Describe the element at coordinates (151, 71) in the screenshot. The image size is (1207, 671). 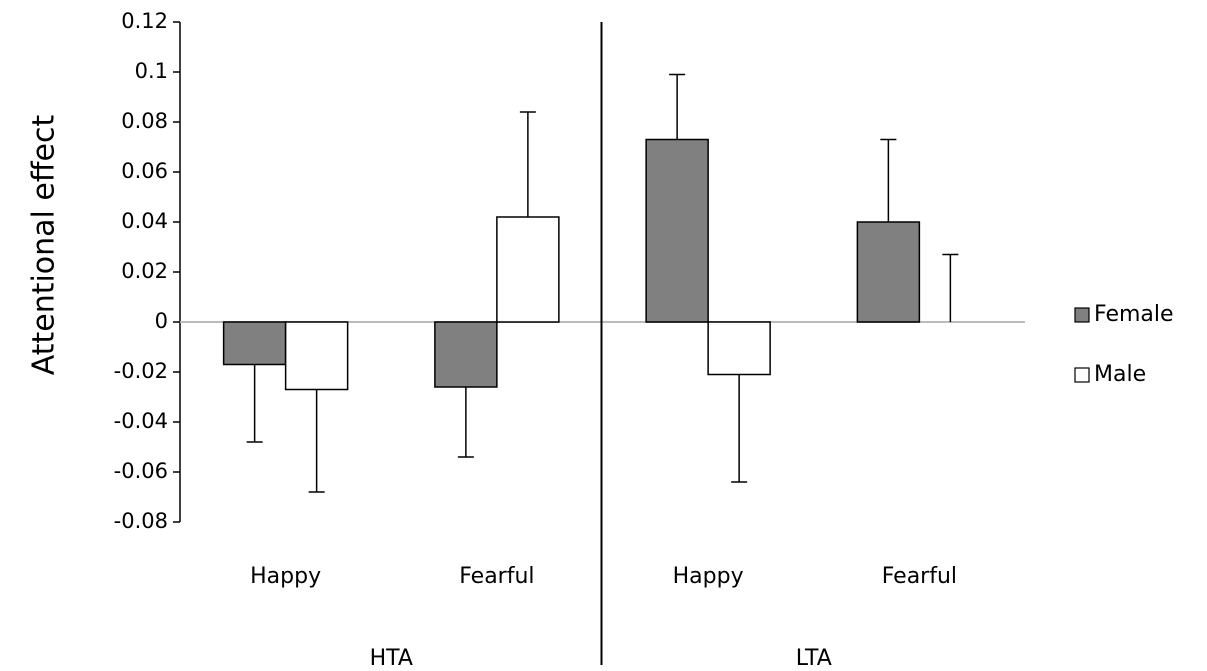
I see `y-tick-label: 0.1` at that location.